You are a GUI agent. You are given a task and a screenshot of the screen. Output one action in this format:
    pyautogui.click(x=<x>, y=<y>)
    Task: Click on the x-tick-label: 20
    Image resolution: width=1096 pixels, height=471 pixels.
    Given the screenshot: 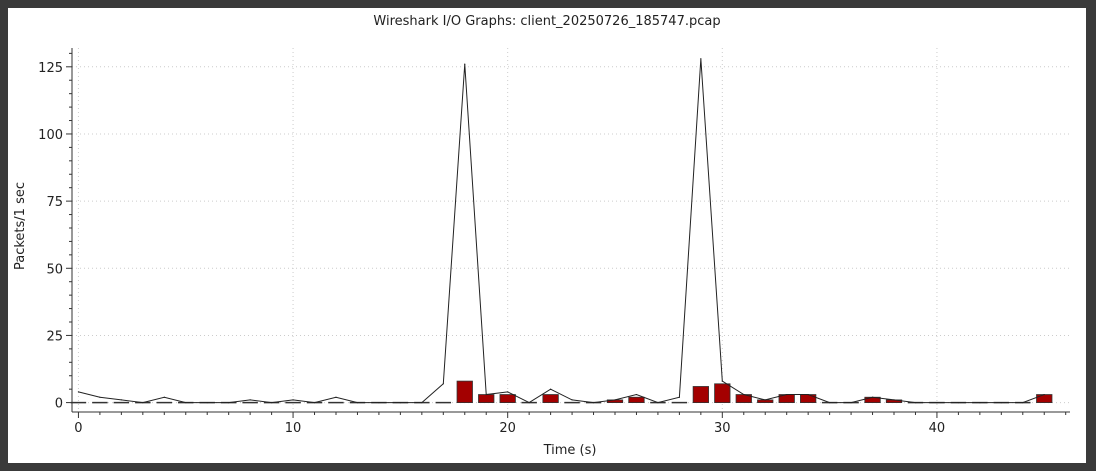 What is the action you would take?
    pyautogui.click(x=507, y=428)
    